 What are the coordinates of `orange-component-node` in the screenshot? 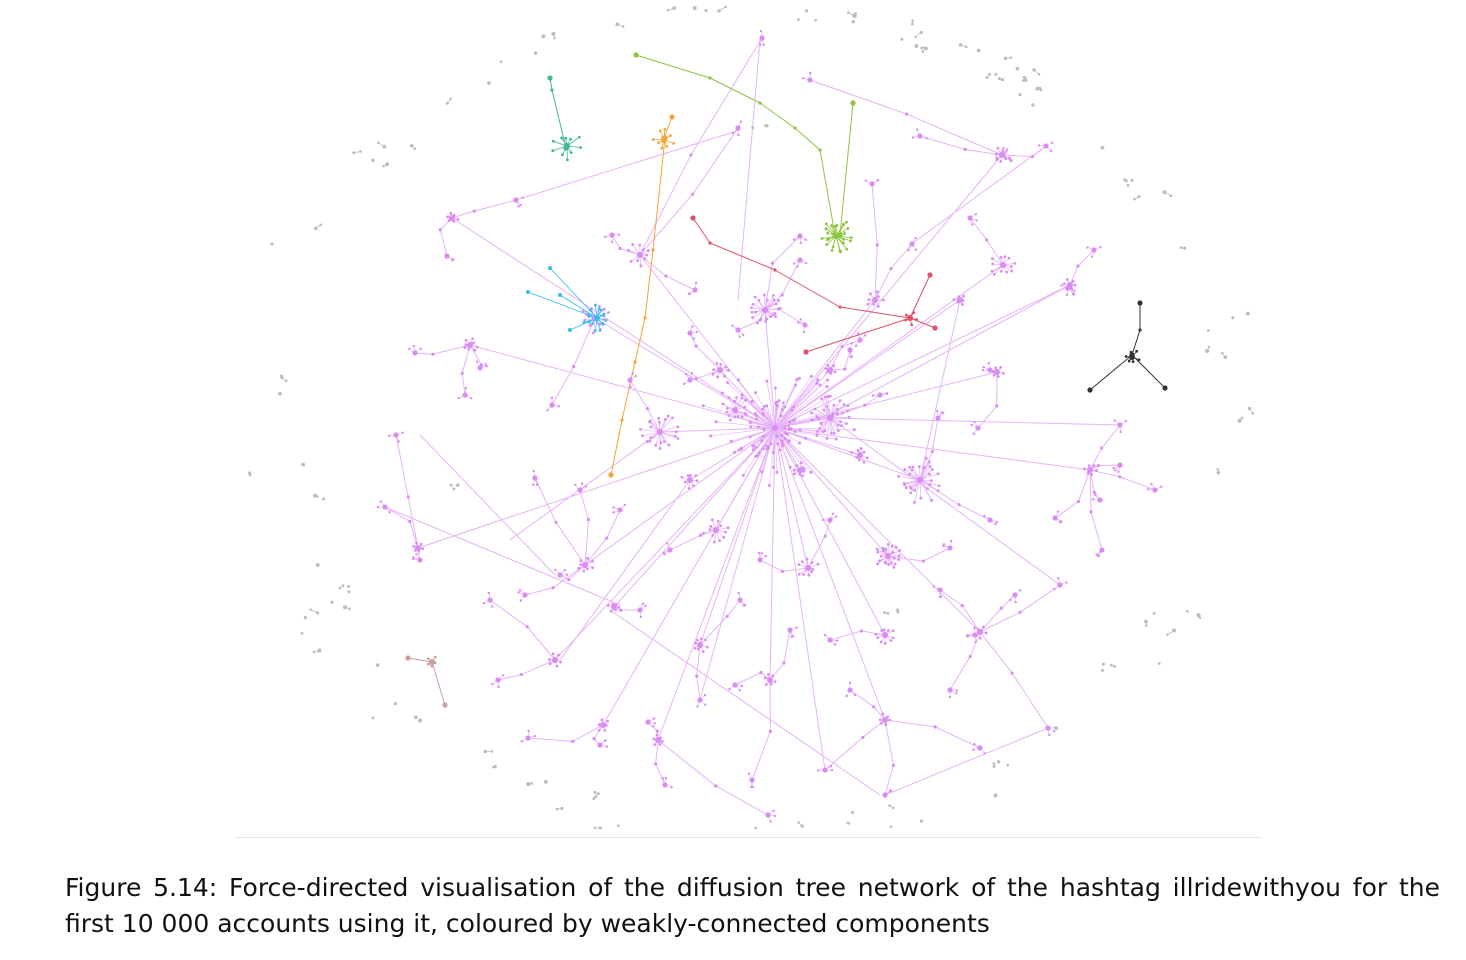 It's located at (611, 475).